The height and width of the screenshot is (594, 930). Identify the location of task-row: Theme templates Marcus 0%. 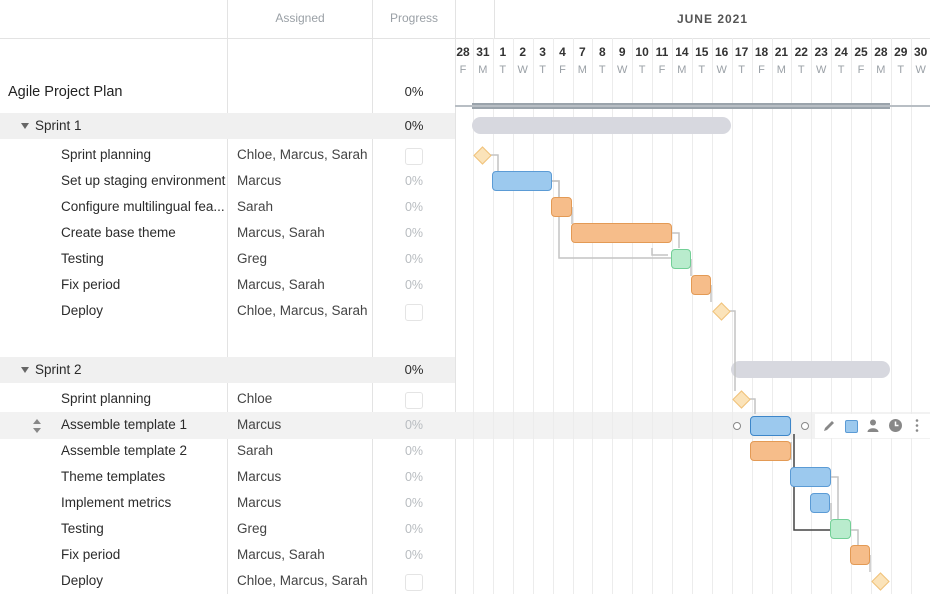
(227, 477).